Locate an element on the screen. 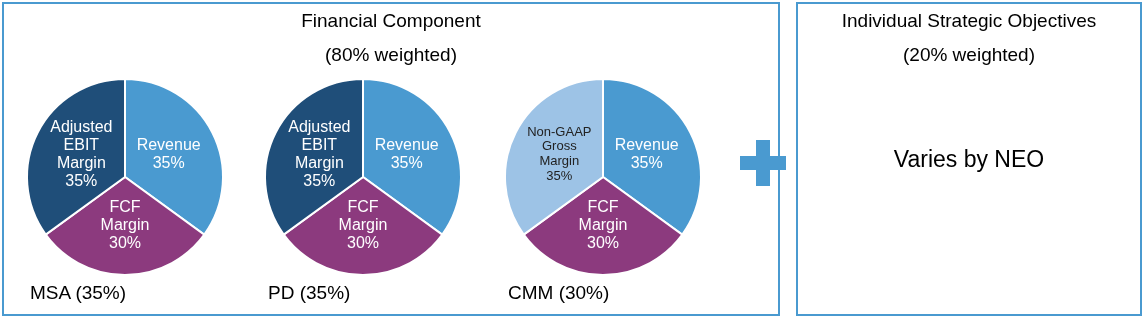  text: MSA (35%) is located at coordinates (78, 293).